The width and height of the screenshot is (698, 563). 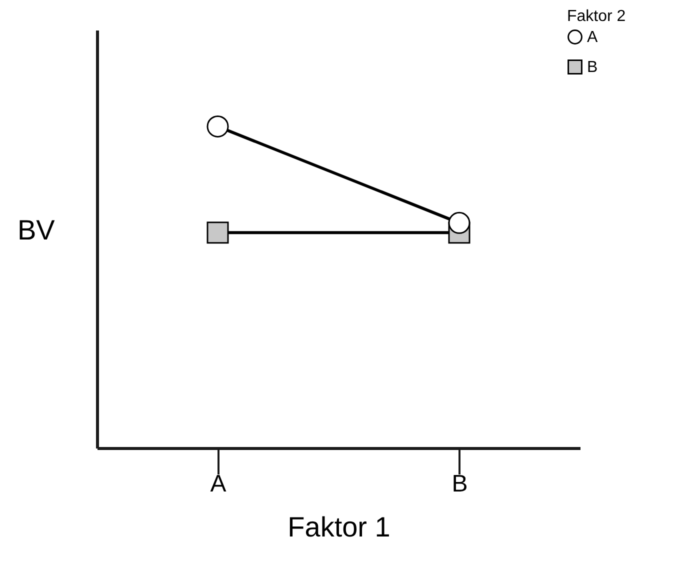 I want to click on legend-label: B, so click(x=592, y=67).